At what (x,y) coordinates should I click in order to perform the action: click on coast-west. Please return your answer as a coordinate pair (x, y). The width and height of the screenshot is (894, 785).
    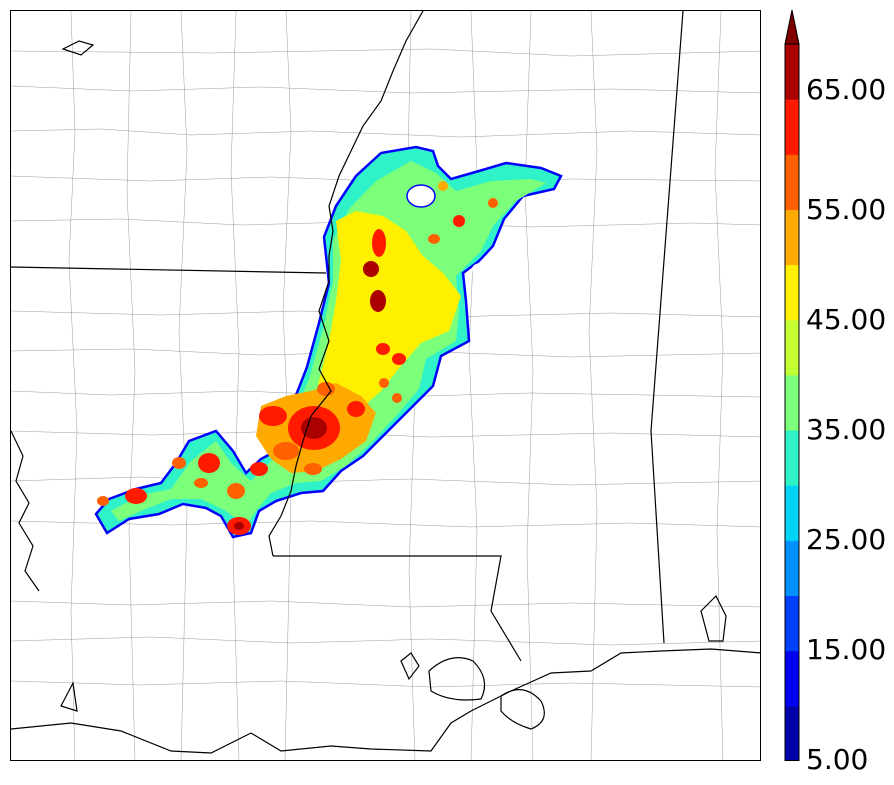
    Looking at the image, I should click on (25, 511).